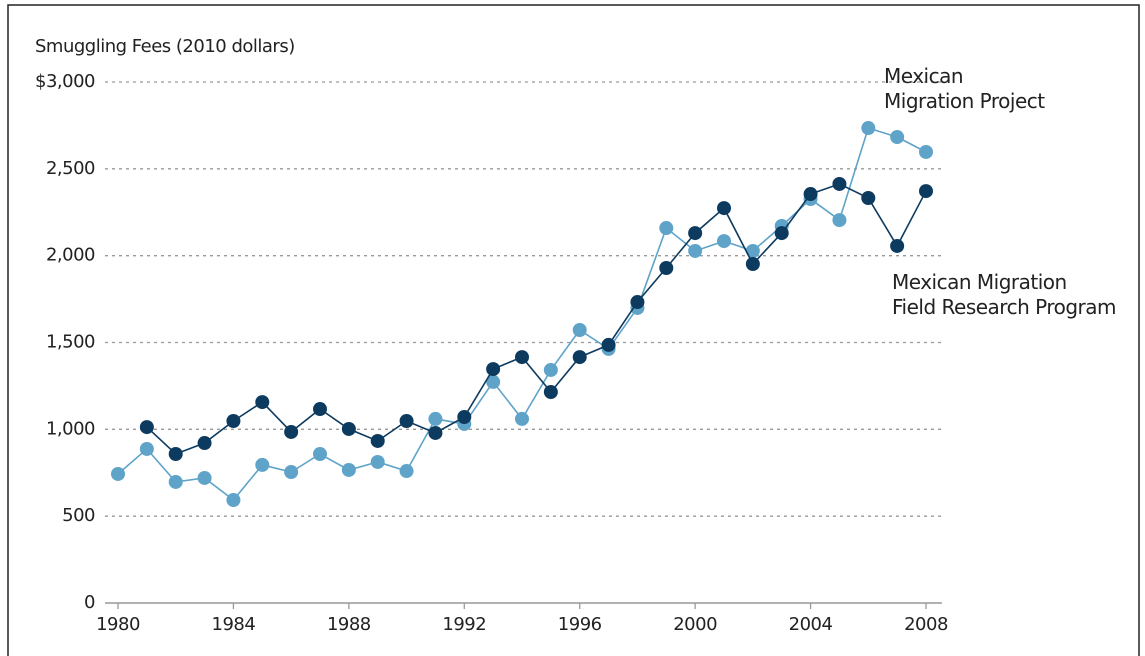 The width and height of the screenshot is (1145, 656). I want to click on series-label: Mexican Migration Project, so click(964, 88).